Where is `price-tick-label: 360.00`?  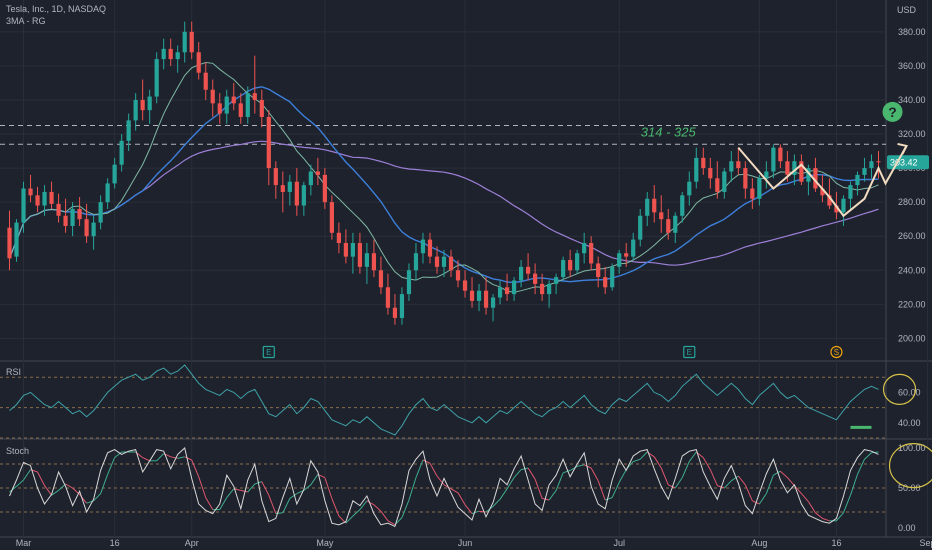
price-tick-label: 360.00 is located at coordinates (912, 66).